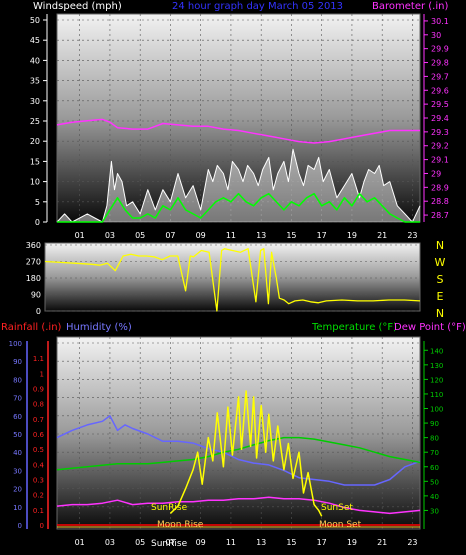 This screenshot has height=555, width=466. What do you see at coordinates (33, 245) in the screenshot?
I see `direction-tick: 360` at bounding box center [33, 245].